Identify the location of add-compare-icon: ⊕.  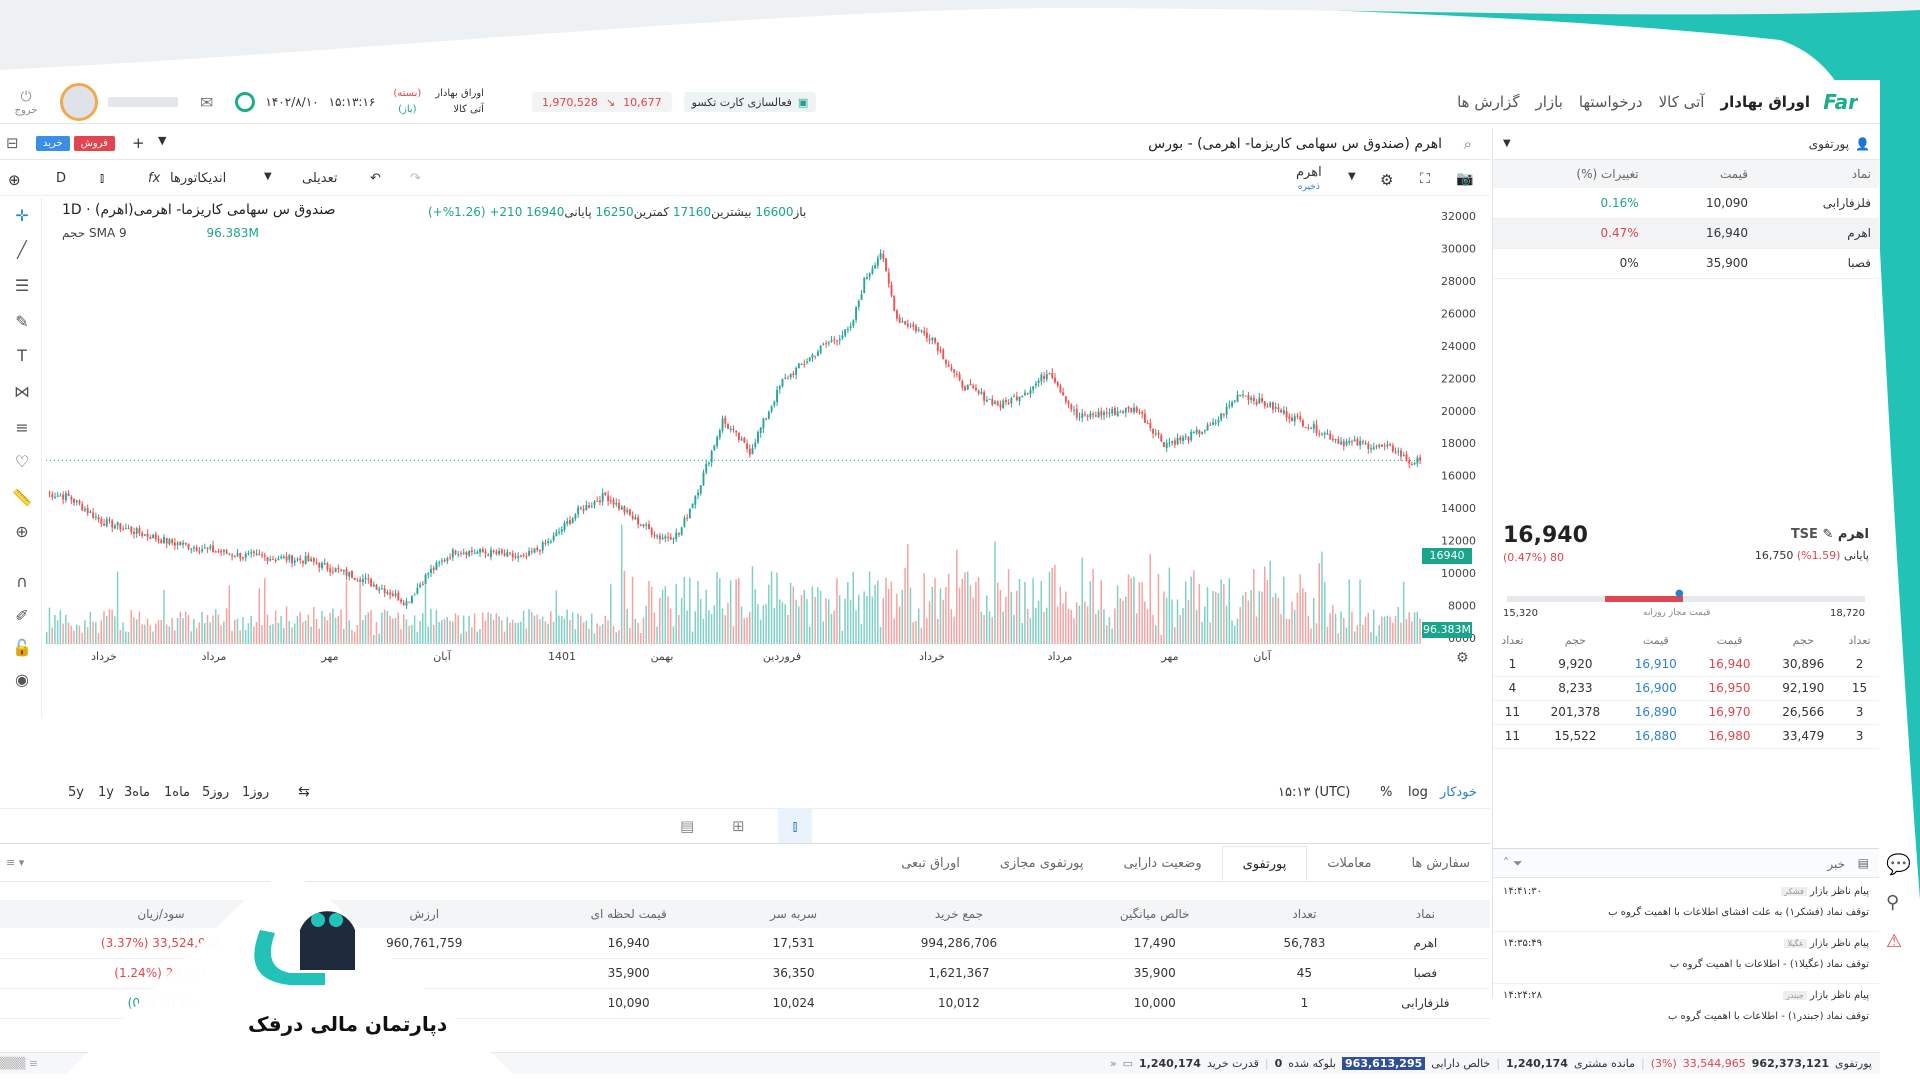
(14, 180).